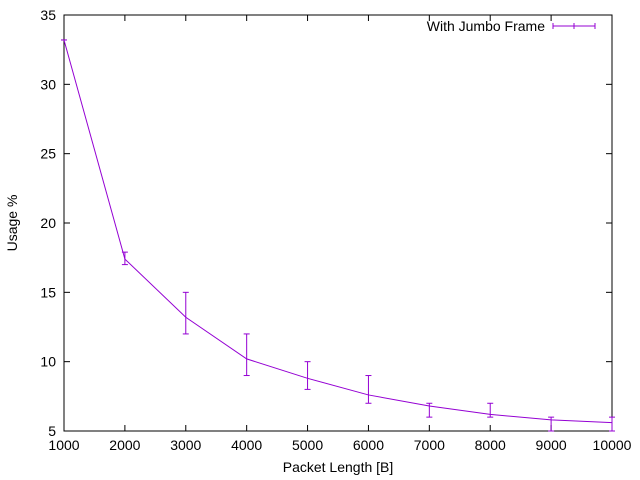 This screenshot has width=640, height=480. What do you see at coordinates (486, 26) in the screenshot?
I see `legend-label: With Jumbo Frame` at bounding box center [486, 26].